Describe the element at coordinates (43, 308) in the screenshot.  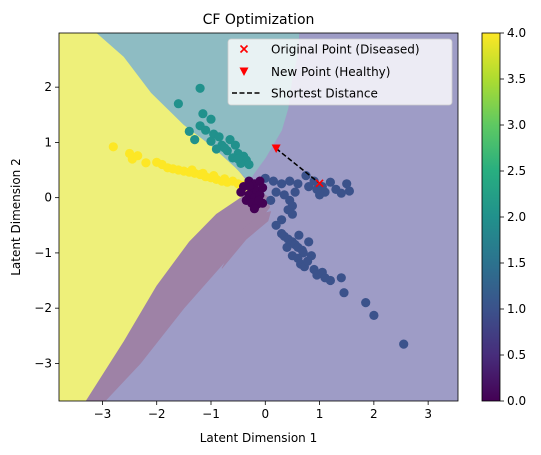
I see `y-tick-label: −2` at that location.